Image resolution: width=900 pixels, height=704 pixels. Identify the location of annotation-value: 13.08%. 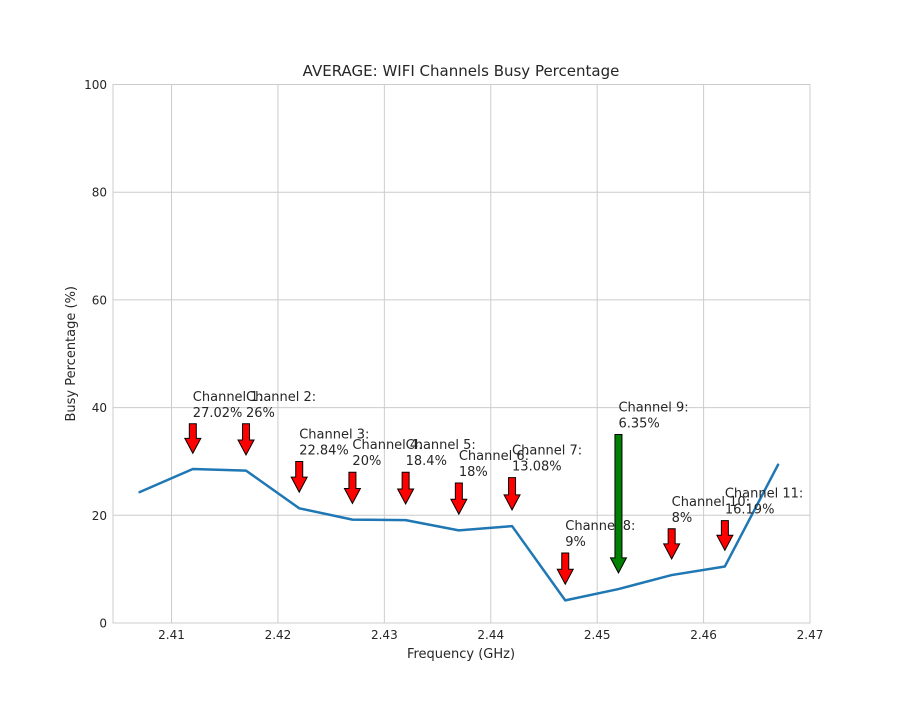
(537, 467).